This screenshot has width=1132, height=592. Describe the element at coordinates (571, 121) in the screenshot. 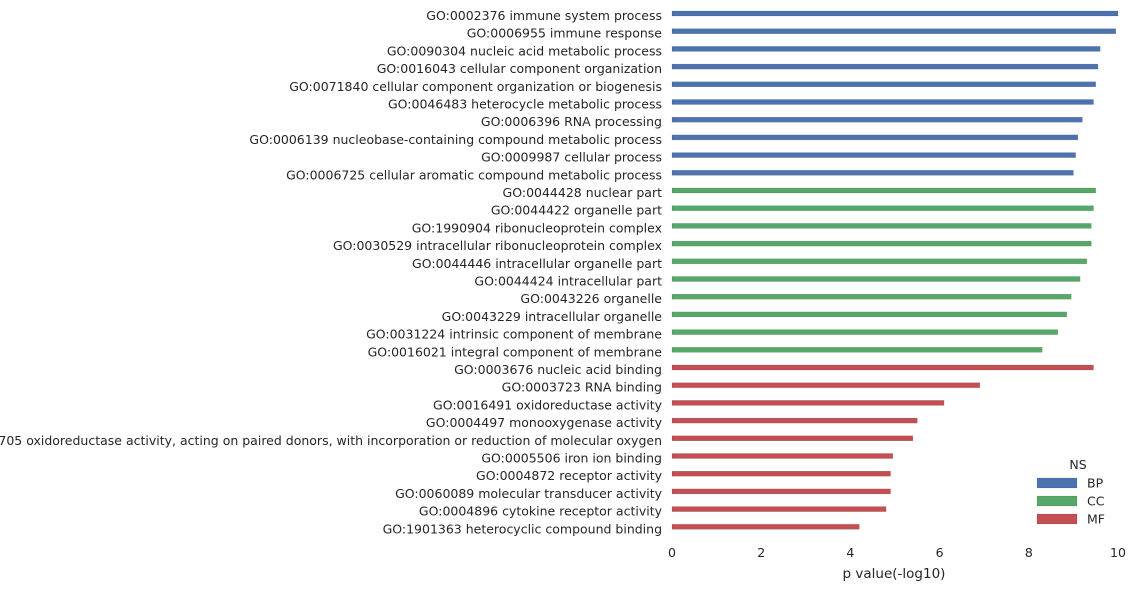

I see `category-label: GO:0006396 RNA processing` at that location.